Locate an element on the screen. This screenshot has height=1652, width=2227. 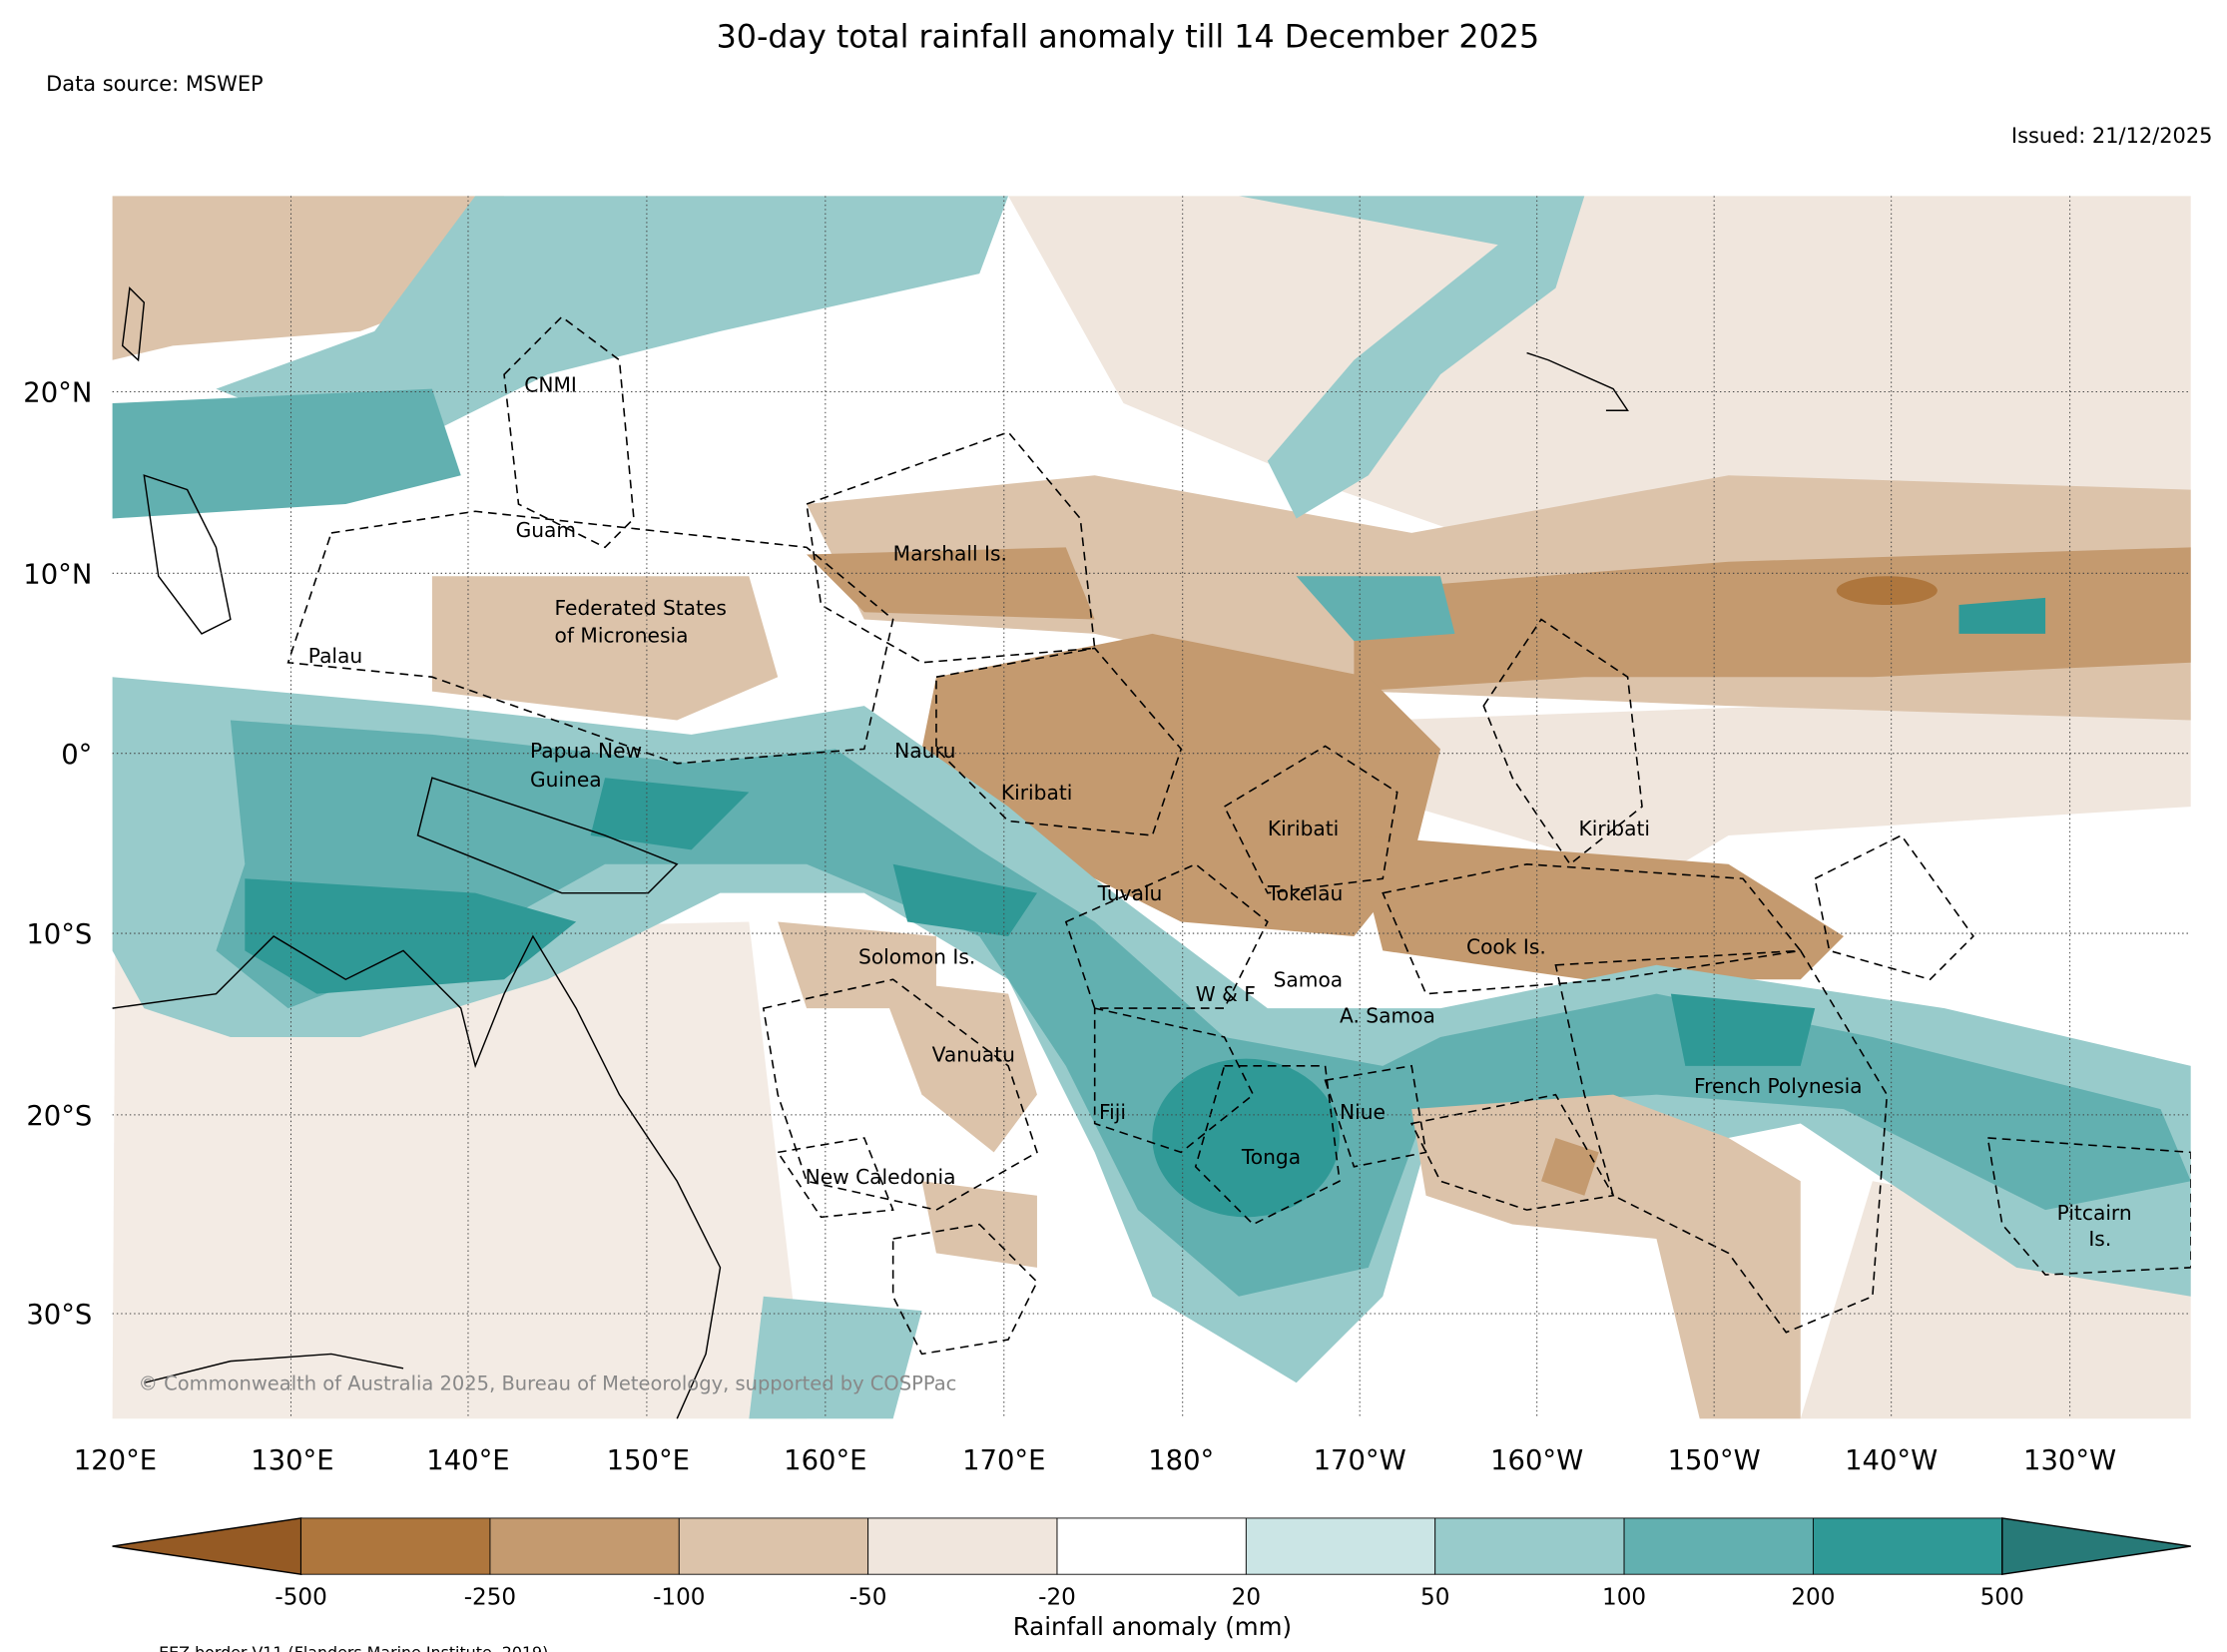
region-label: A. Samoa is located at coordinates (1387, 1016).